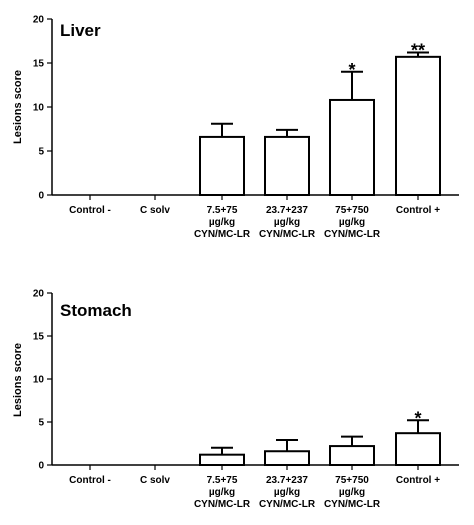 The width and height of the screenshot is (474, 525). Describe the element at coordinates (41, 423) in the screenshot. I see `stomach-y-tick-label: 5` at that location.